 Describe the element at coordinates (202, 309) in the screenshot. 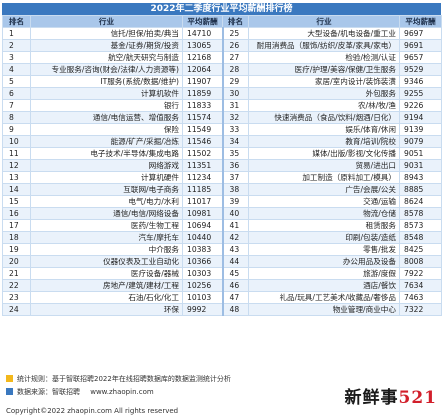

I see `cell-salary-left: 9992` at that location.